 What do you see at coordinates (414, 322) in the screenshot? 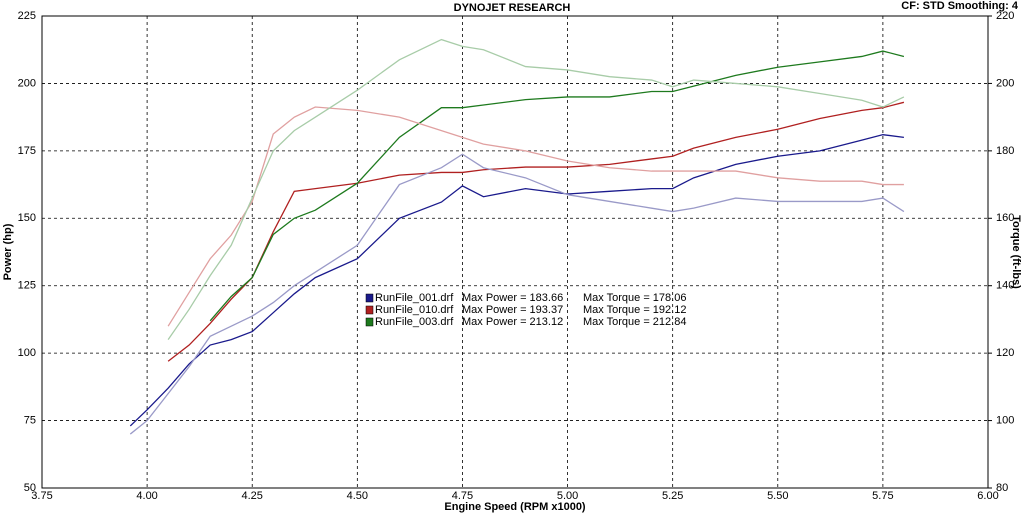
I see `legend-name: RunFile_003.drf` at bounding box center [414, 322].